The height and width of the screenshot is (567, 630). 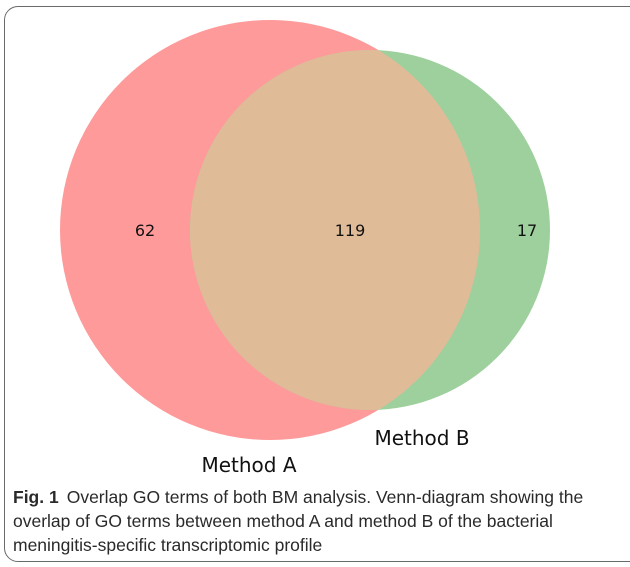 What do you see at coordinates (36, 497) in the screenshot?
I see `figure-label: Fig. 1` at bounding box center [36, 497].